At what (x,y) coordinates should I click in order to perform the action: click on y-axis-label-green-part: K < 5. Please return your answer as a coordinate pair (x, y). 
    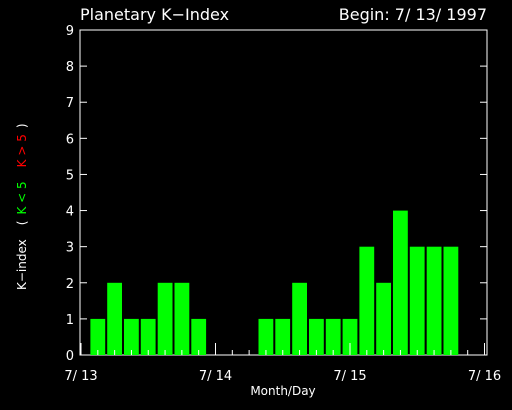
    Looking at the image, I should click on (22, 197).